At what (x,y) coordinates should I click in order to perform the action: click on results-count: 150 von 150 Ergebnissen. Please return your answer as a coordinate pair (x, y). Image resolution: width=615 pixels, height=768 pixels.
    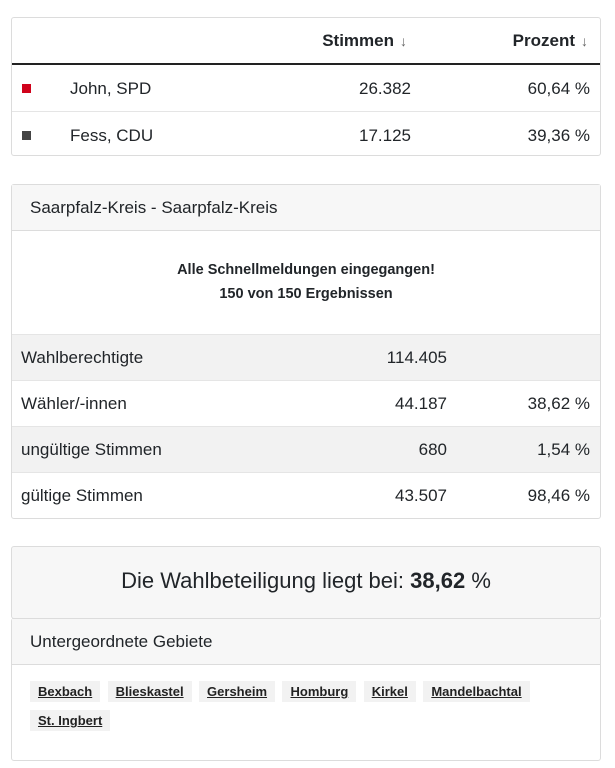
    Looking at the image, I should click on (306, 294).